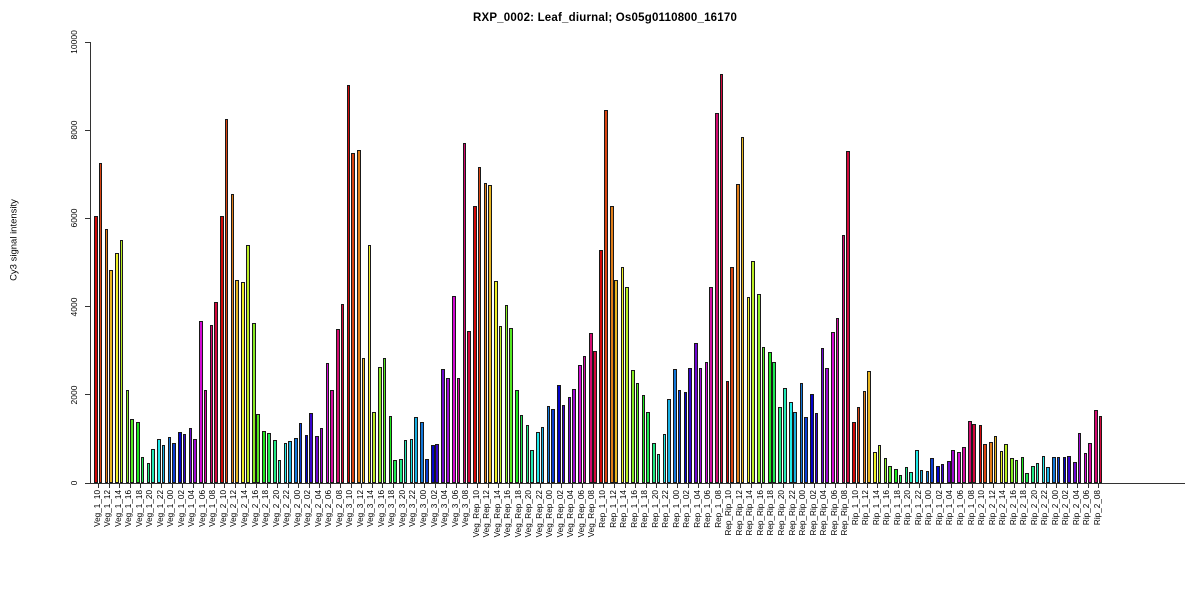 The width and height of the screenshot is (1200, 600). What do you see at coordinates (108, 508) in the screenshot?
I see `x-tick-label: Veg_1_12` at bounding box center [108, 508].